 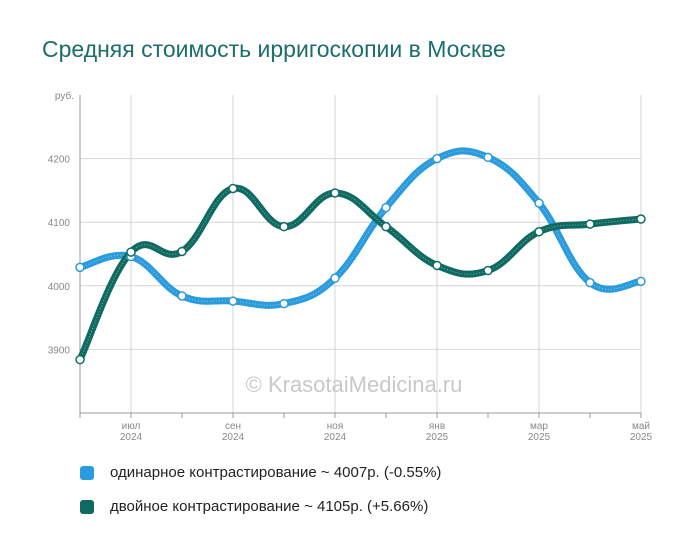 What do you see at coordinates (59, 160) in the screenshot?
I see `y-tick-label: 4200` at bounding box center [59, 160].